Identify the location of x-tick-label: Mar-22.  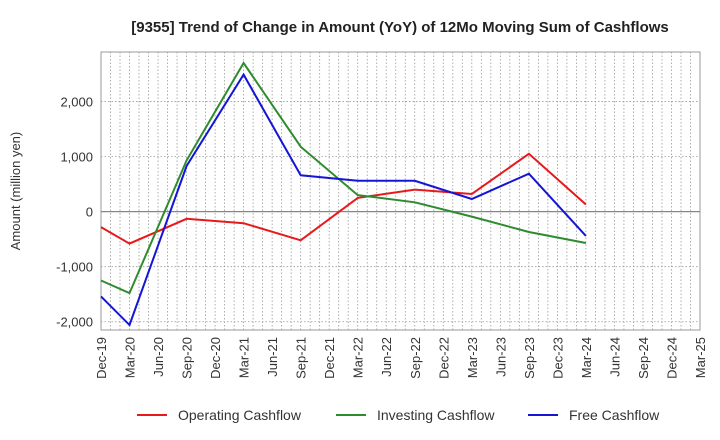
(358, 357).